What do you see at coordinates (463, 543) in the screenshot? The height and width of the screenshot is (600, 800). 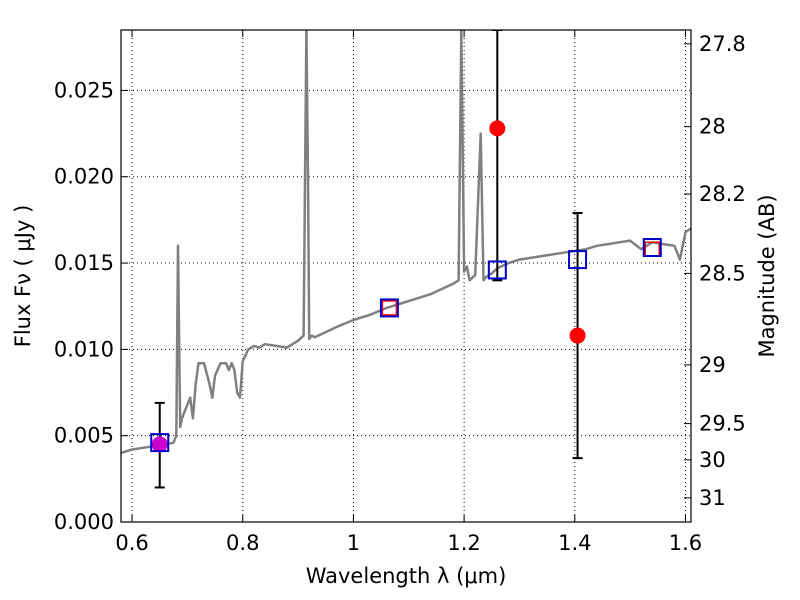 I see `x-tick-label: 1.2` at bounding box center [463, 543].